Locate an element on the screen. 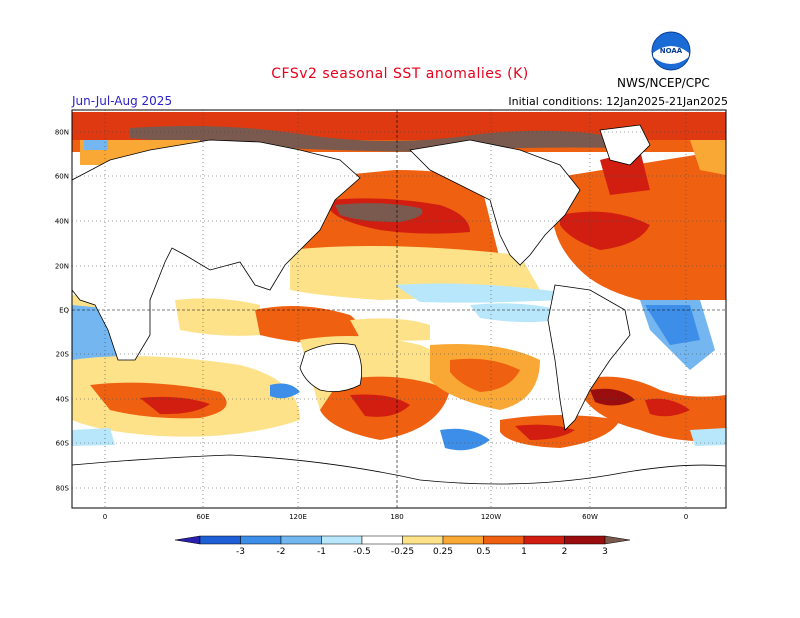 The height and width of the screenshot is (618, 800). colorbar-over-arrow is located at coordinates (617, 540).